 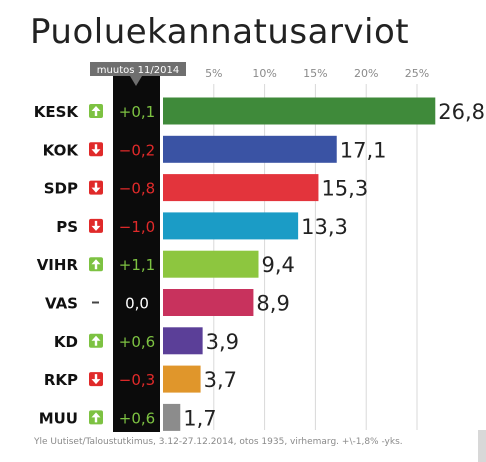 What do you see at coordinates (222, 342) in the screenshot?
I see `value-label: 3,9` at bounding box center [222, 342].